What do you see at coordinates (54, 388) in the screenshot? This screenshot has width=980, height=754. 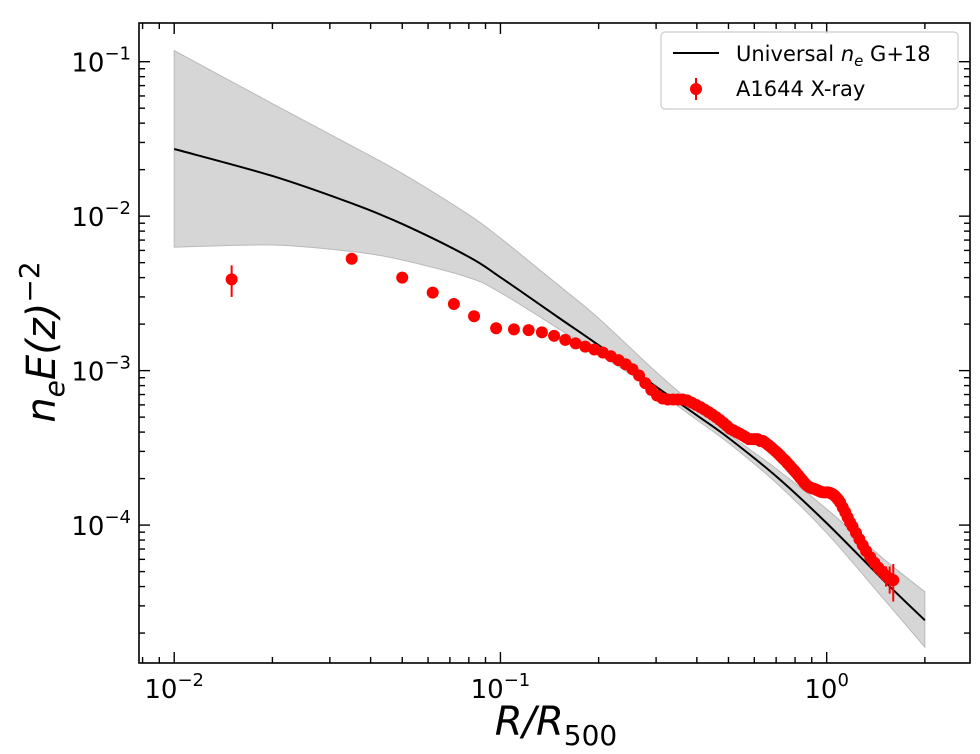 I see `y-axis-label-n-subscript: e` at bounding box center [54, 388].